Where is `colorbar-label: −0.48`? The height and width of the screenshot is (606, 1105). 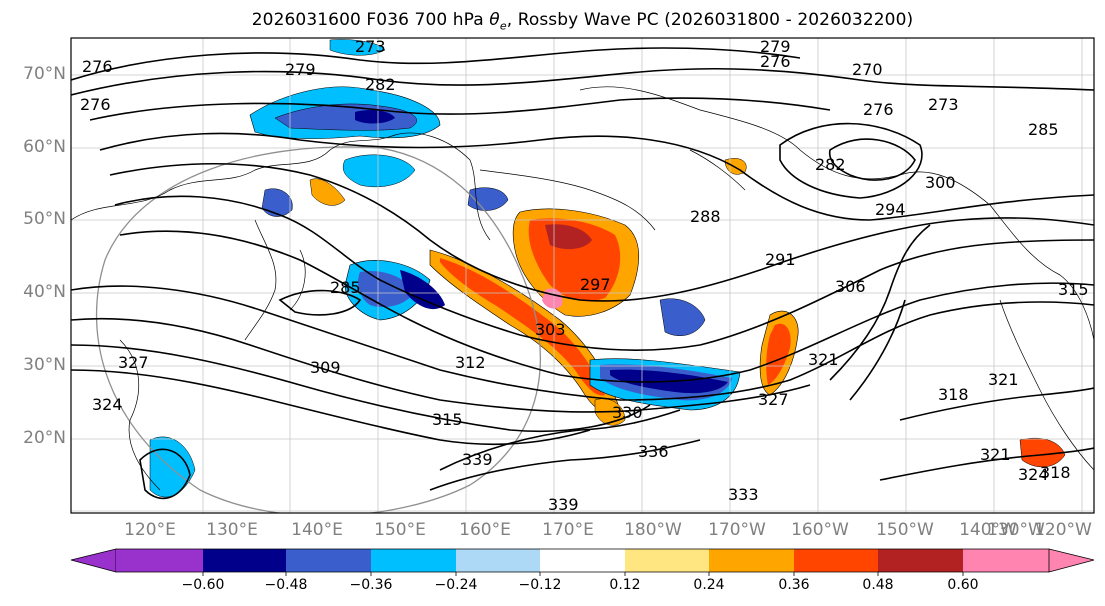 colorbar-label: −0.48 is located at coordinates (286, 585).